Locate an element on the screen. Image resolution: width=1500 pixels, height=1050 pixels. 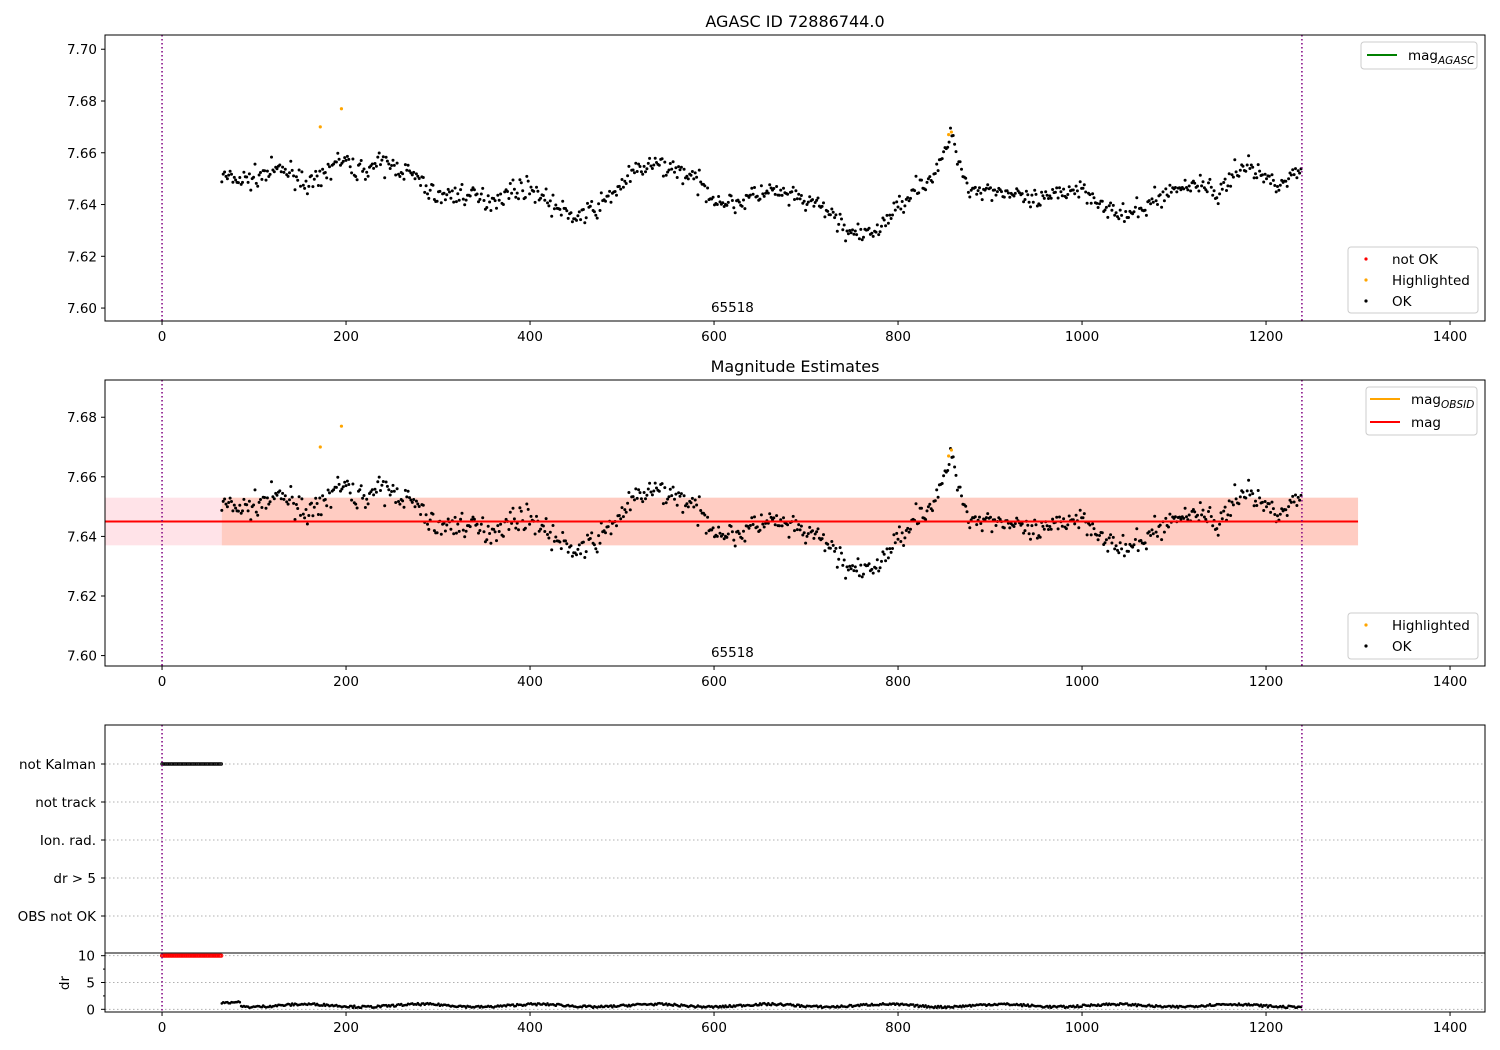
x-tick-label: 1000 is located at coordinates (1082, 682).